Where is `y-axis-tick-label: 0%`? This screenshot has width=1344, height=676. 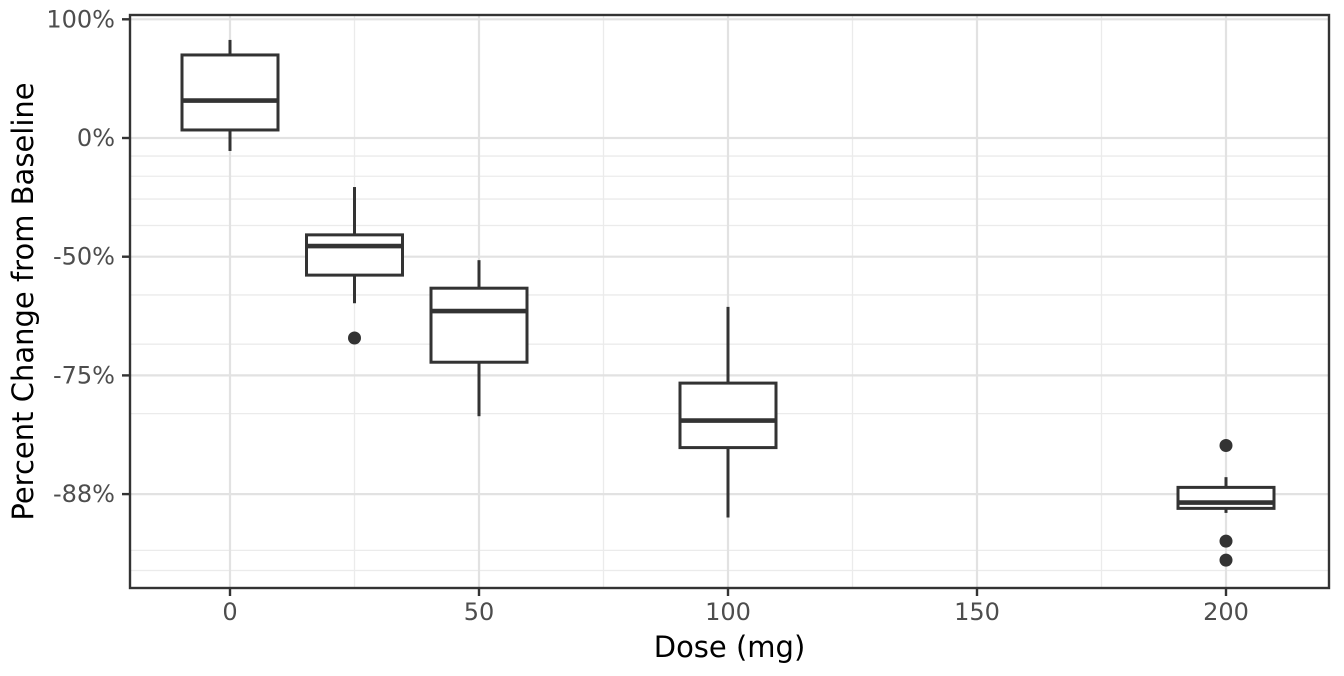
y-axis-tick-label: 0% is located at coordinates (96, 138).